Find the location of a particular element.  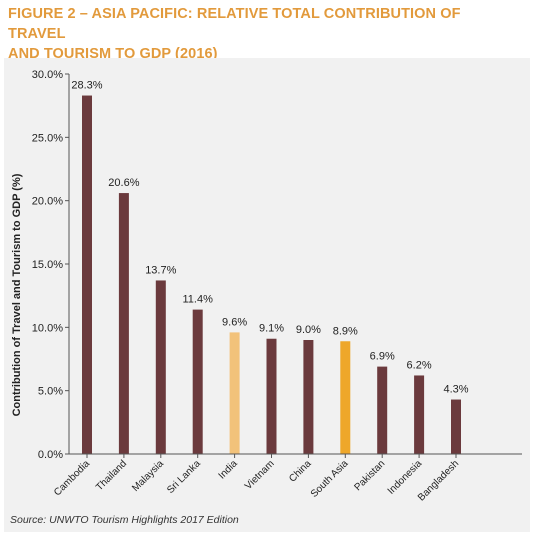

x-tick-label: India is located at coordinates (228, 469).